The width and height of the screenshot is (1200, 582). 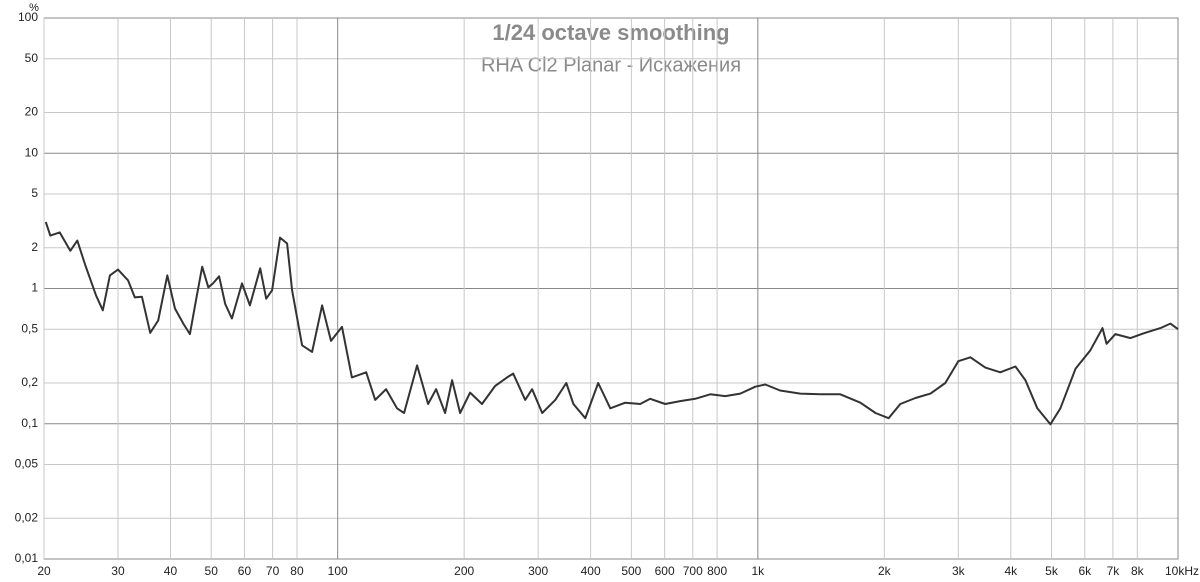 I want to click on y-tick-label: 50, so click(x=32, y=58).